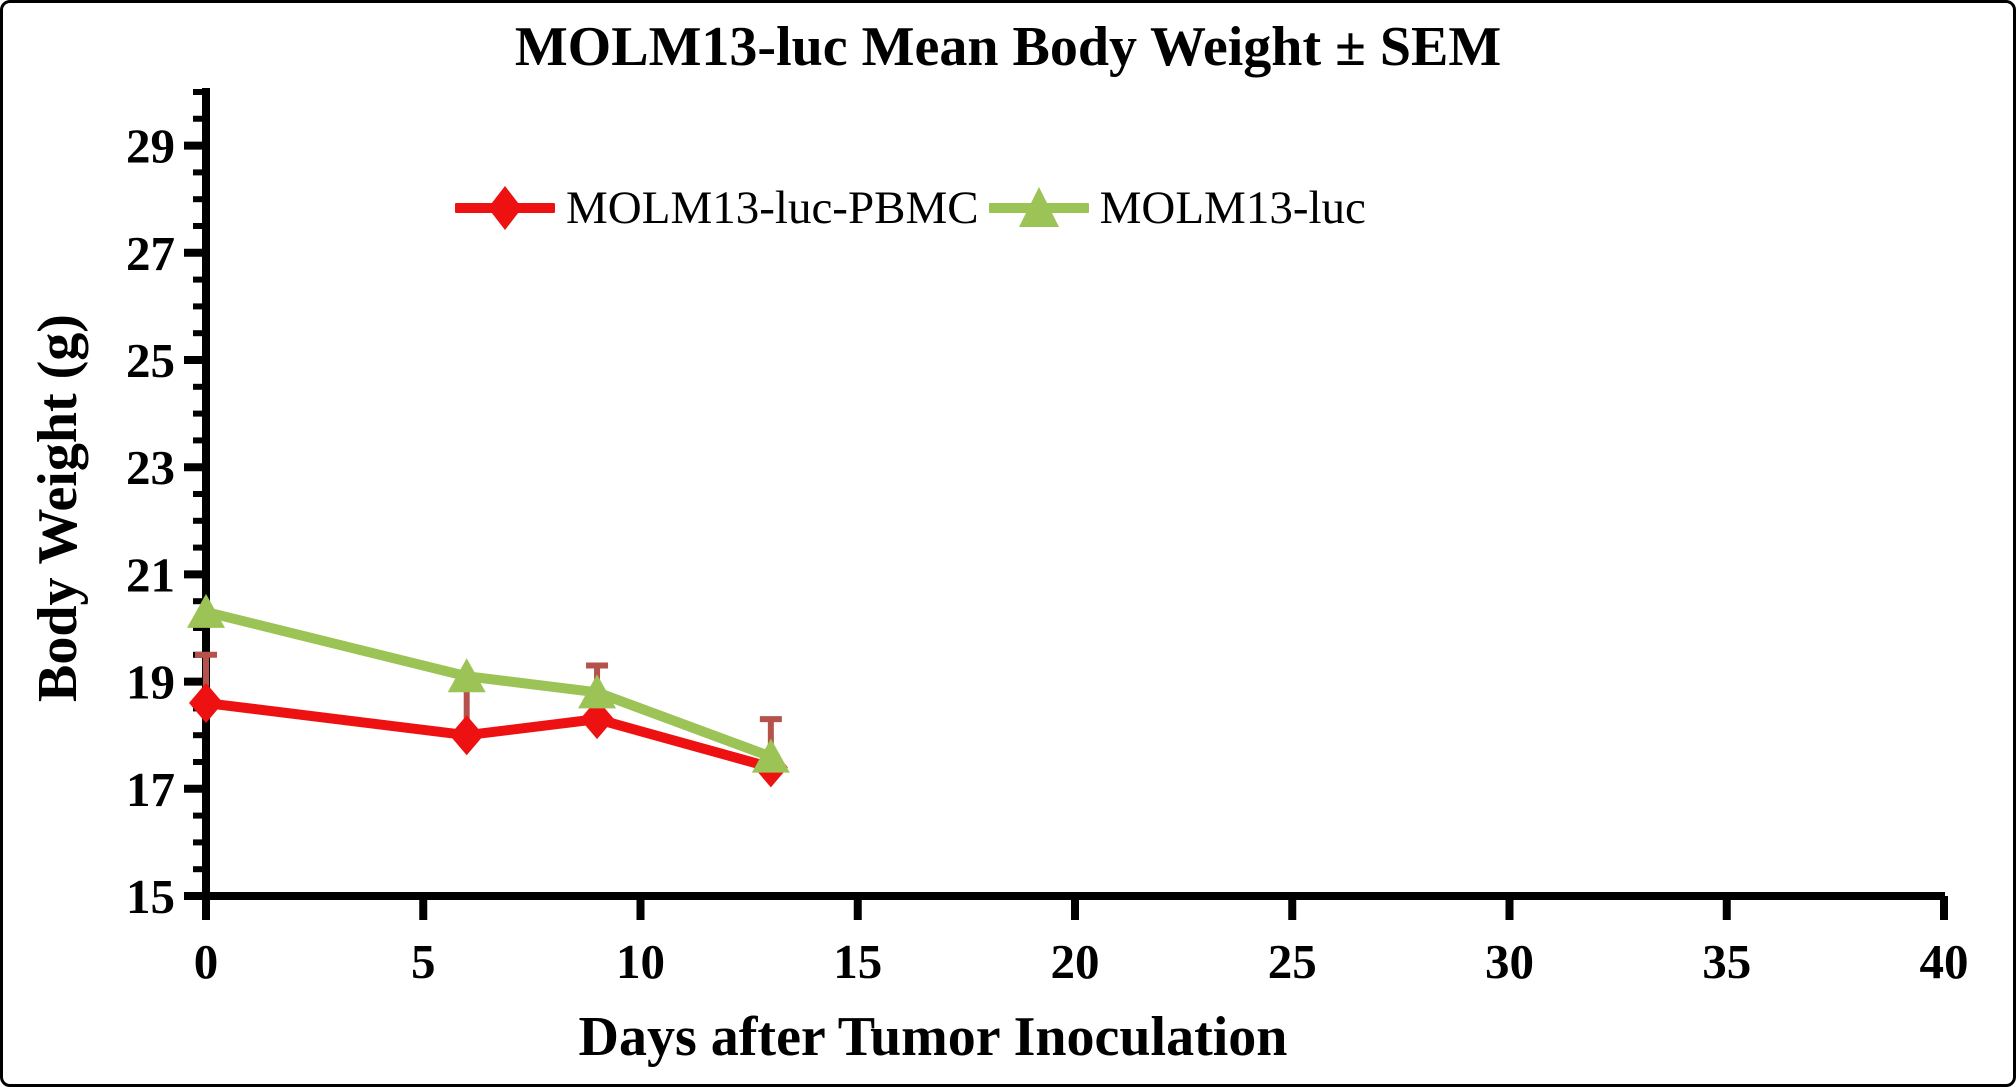  What do you see at coordinates (933, 1037) in the screenshot?
I see `x-axis-title: Days after Tumor Inoculation` at bounding box center [933, 1037].